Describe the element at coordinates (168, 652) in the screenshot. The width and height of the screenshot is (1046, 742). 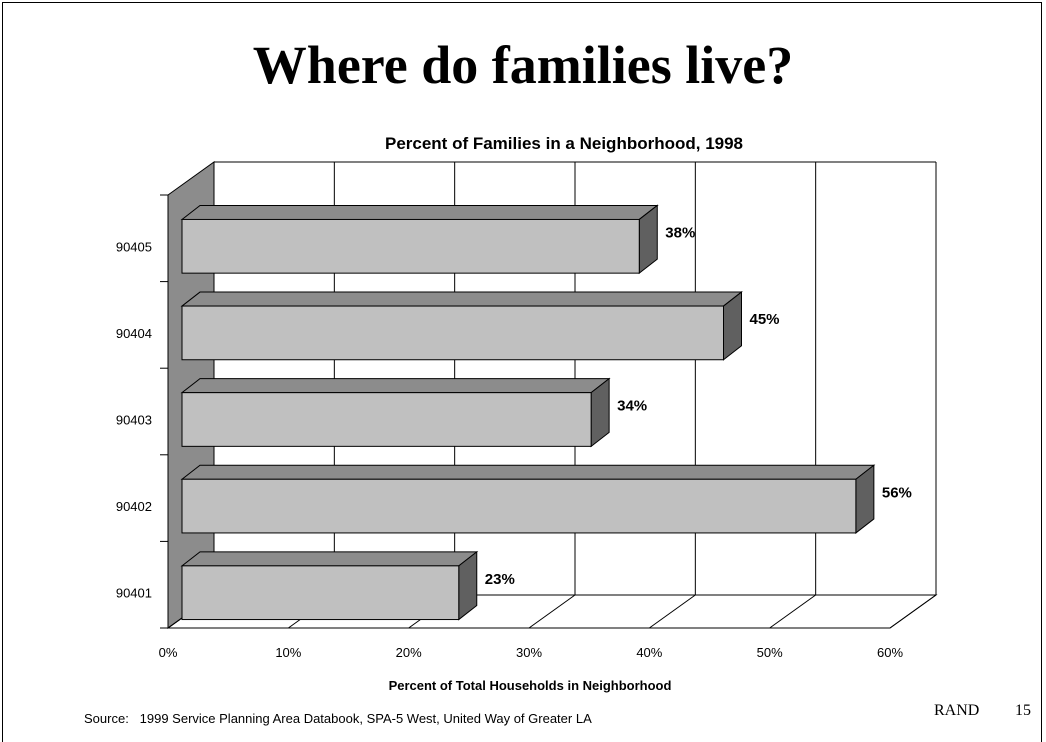
I see `x-tick-label: 0%` at that location.